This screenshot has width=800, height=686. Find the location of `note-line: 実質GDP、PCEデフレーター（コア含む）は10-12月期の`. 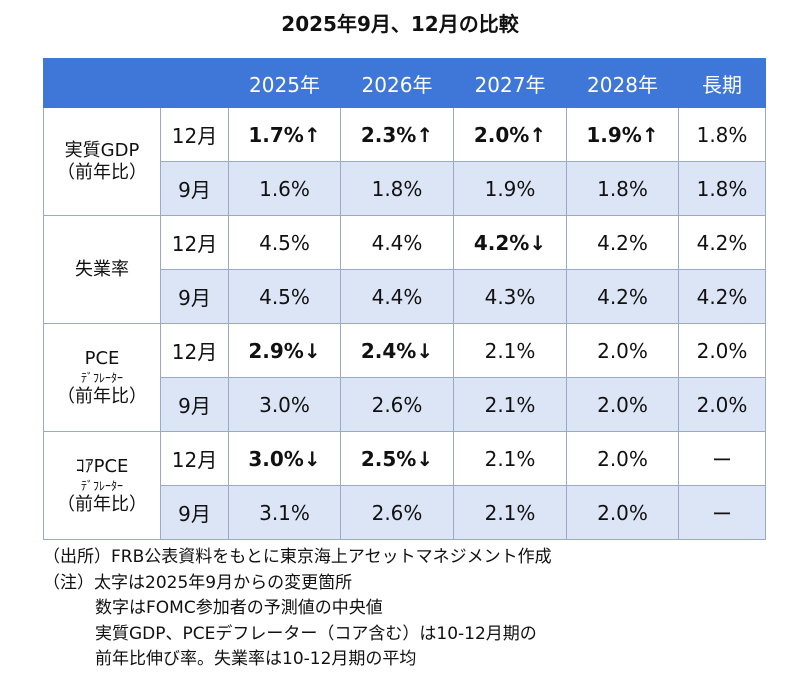

note-line: 実質GDP、PCEデフレーター（コア含む）は10-12月期の is located at coordinates (316, 633).